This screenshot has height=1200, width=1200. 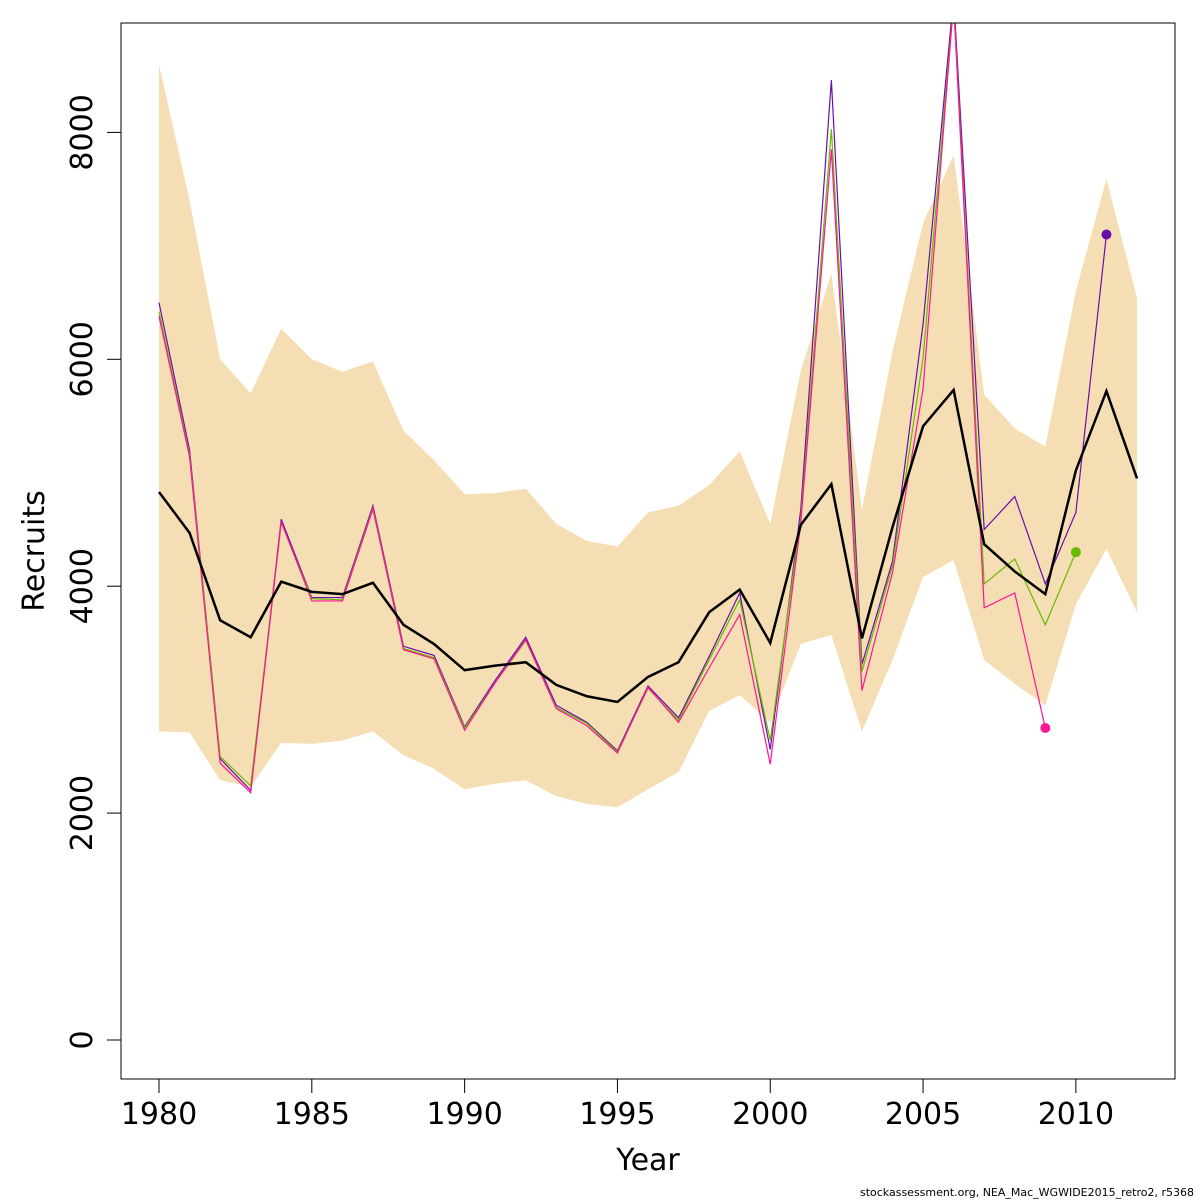 What do you see at coordinates (617, 1114) in the screenshot?
I see `x-tick-label: 1995` at bounding box center [617, 1114].